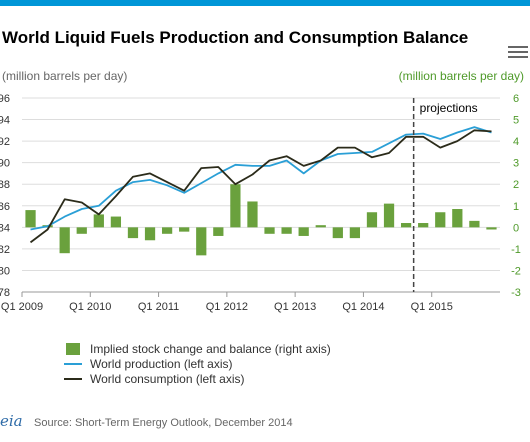  Describe the element at coordinates (363, 307) in the screenshot. I see `x-tick-label: Q1 2014` at that location.